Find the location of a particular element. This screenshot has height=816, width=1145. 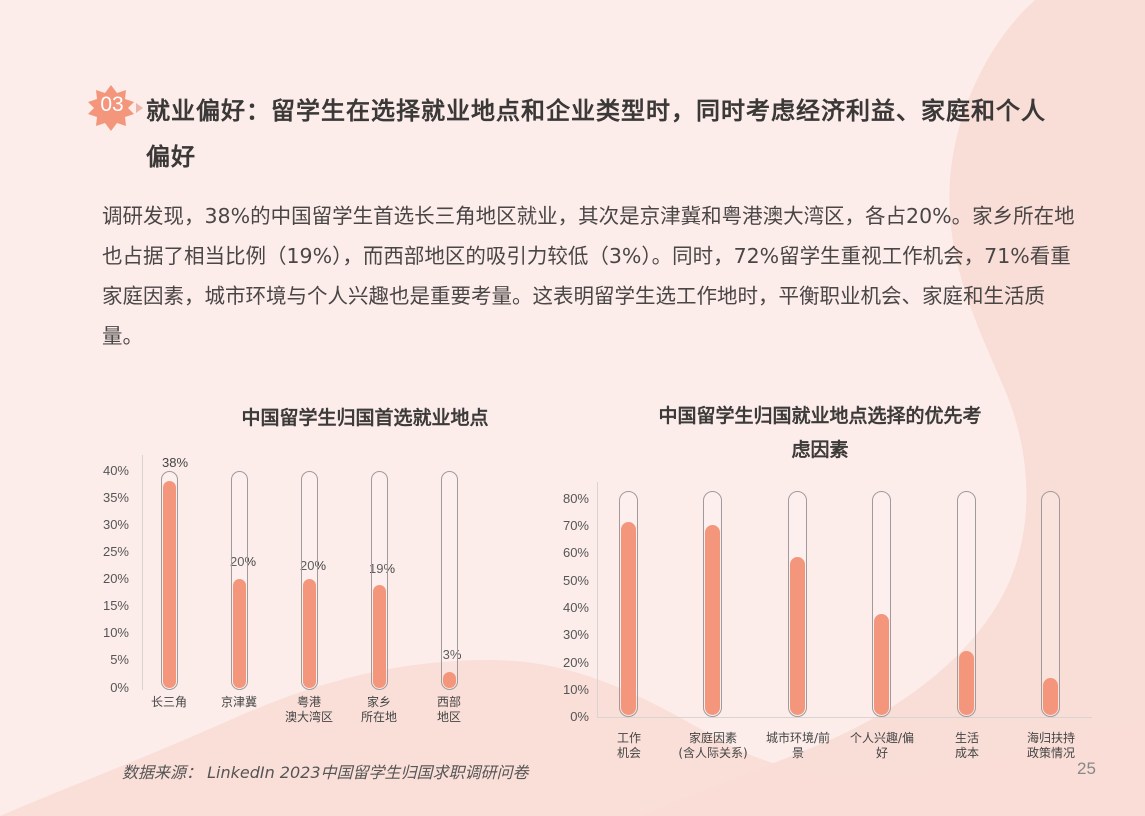

page-heading: 就业偏好：留学生在选择就业地点和企业类型时，同时考虑经济利益、家庭和个人偏好 is located at coordinates (596, 134).